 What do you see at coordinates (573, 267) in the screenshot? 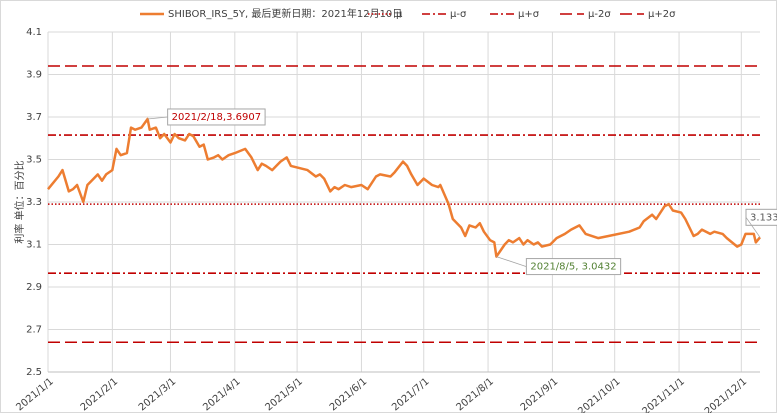
I see `annotation-text: 2021/8/5, 3.0432` at bounding box center [573, 267].